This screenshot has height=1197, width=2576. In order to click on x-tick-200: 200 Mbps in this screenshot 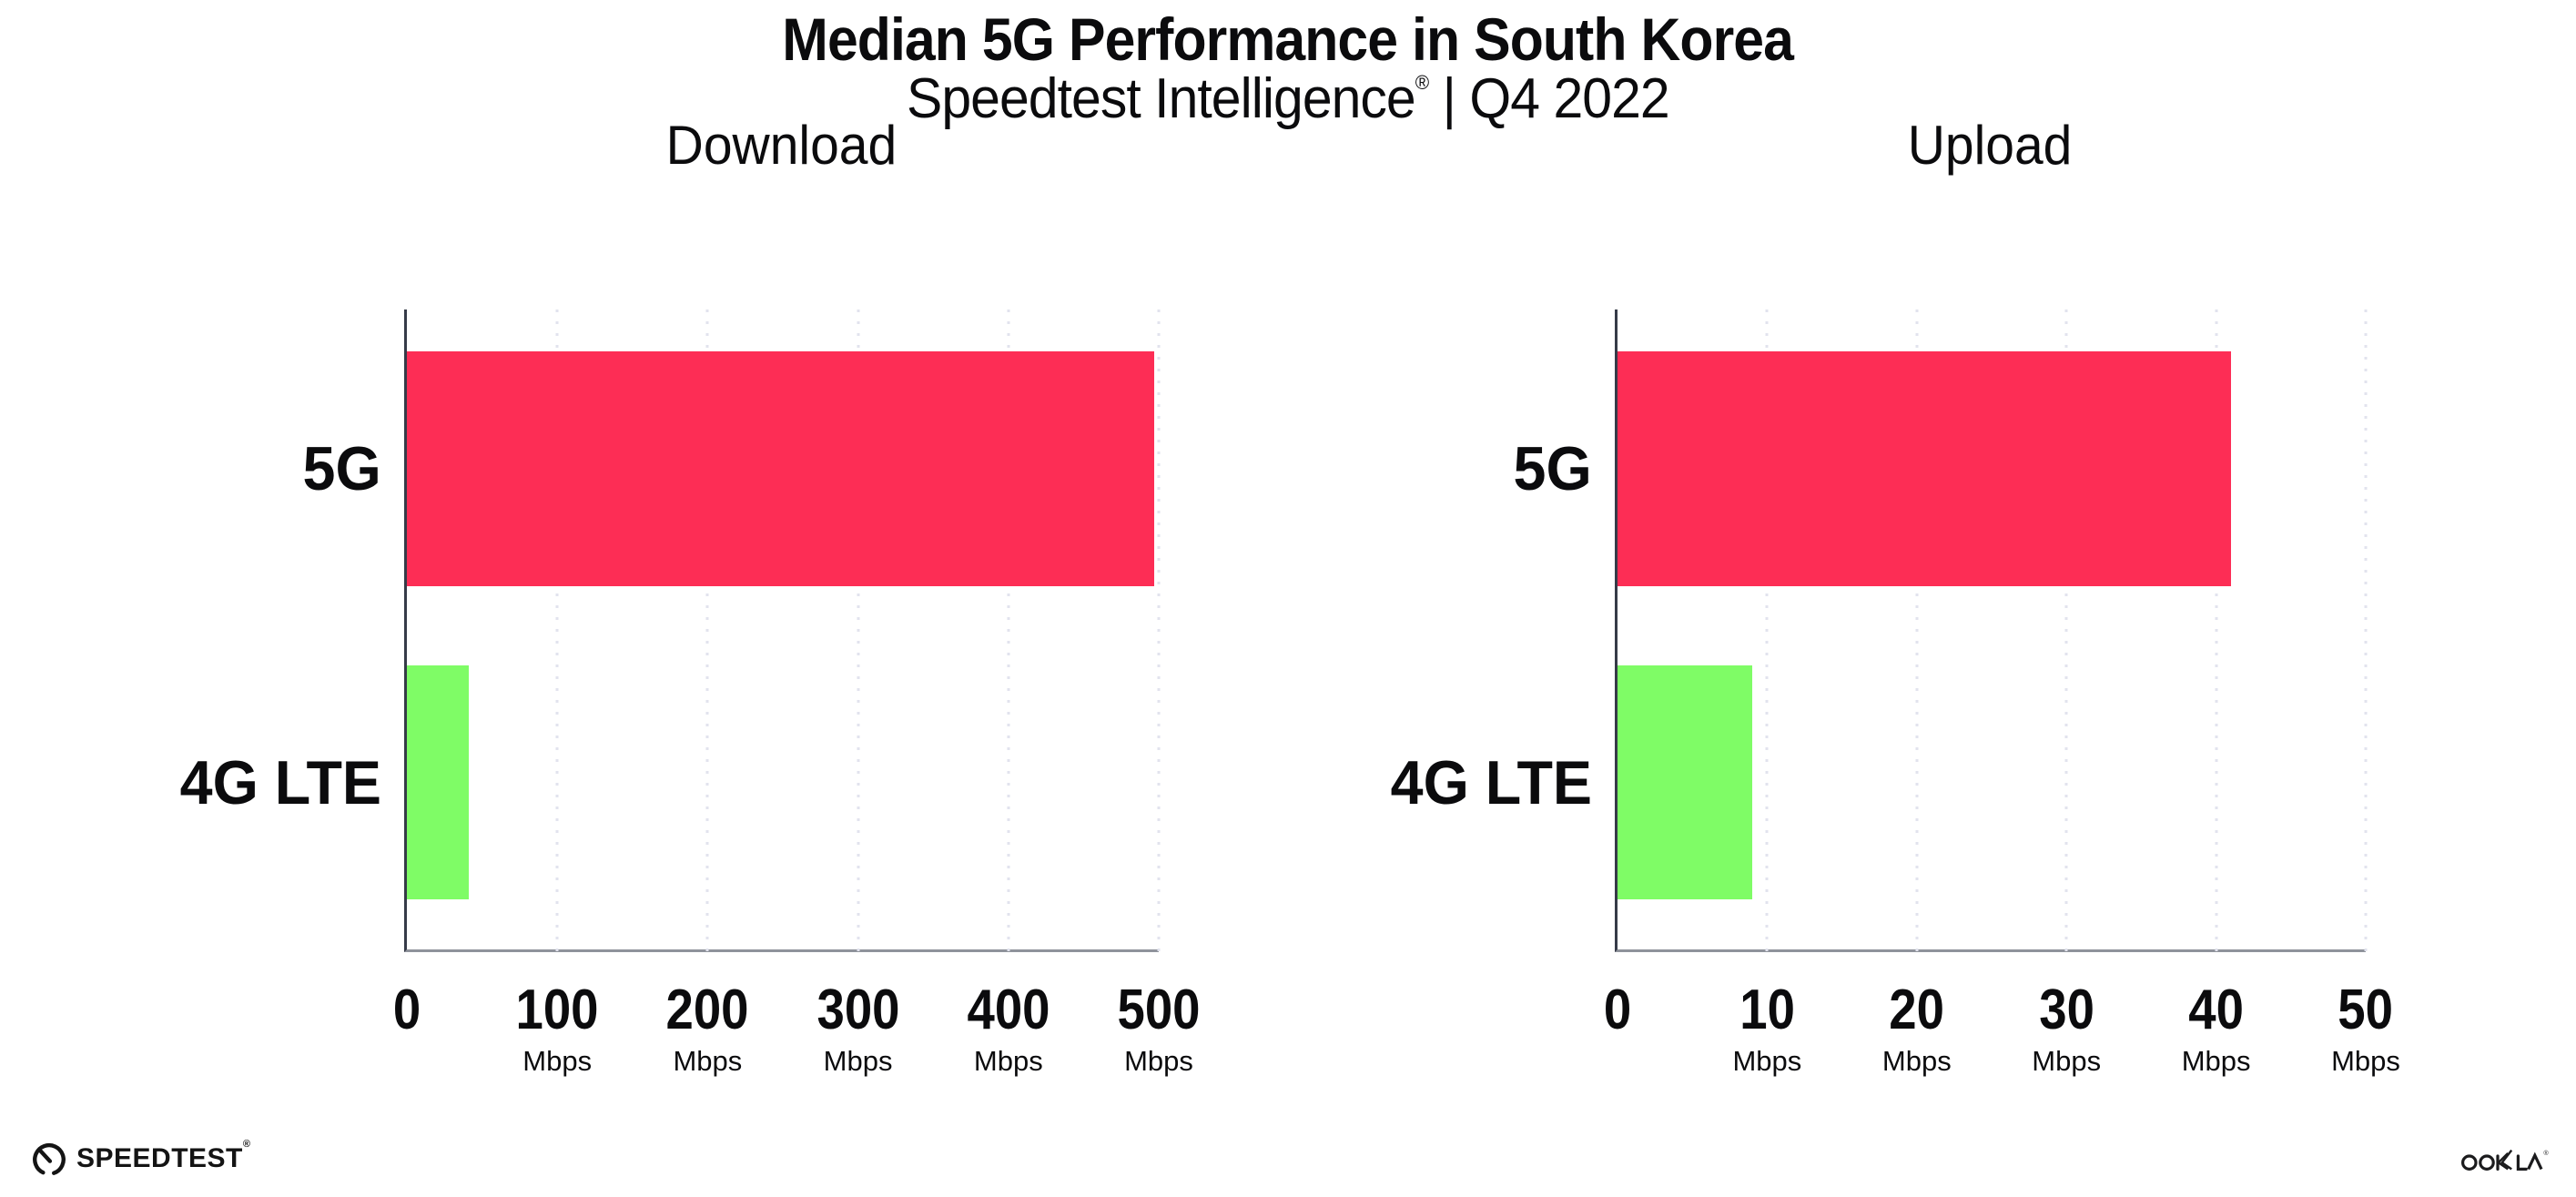, I will do `click(708, 1028)`.